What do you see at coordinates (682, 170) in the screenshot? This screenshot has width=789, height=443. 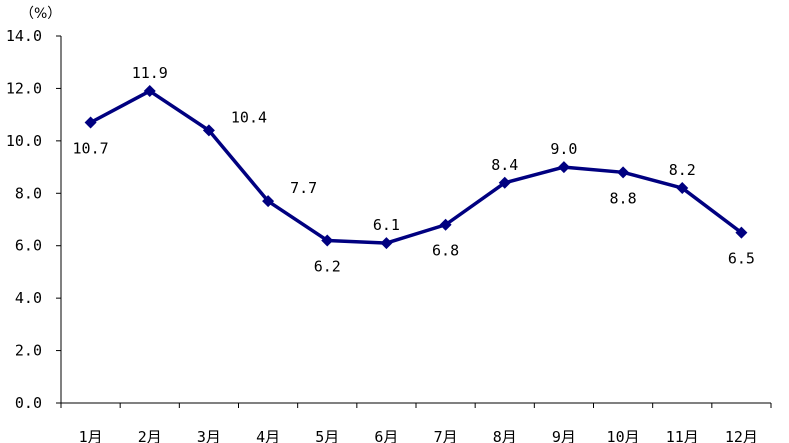 I see `data-label: 8.2` at bounding box center [682, 170].